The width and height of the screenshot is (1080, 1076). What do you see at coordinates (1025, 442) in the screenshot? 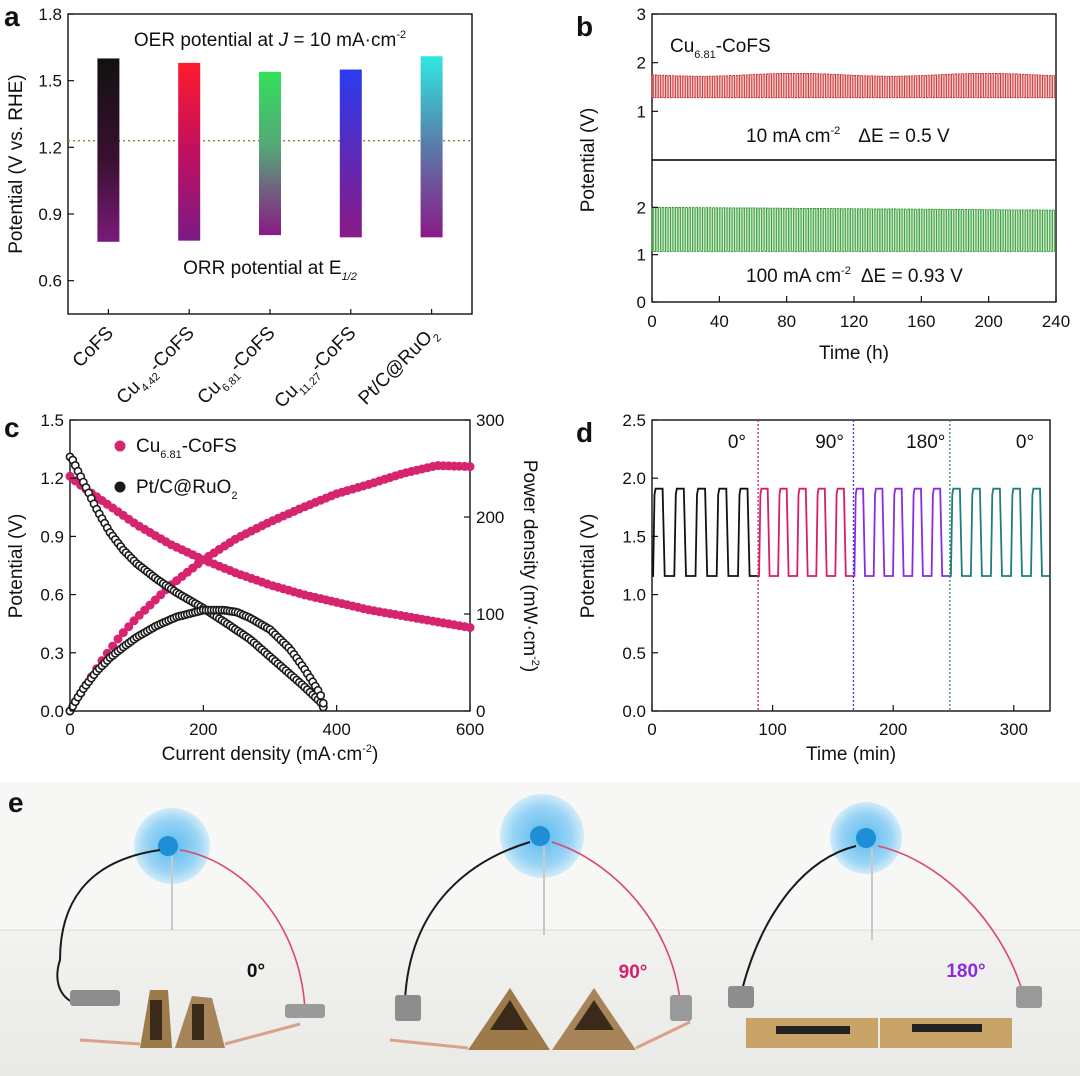
I see `d-angle-label-3: 0°` at bounding box center [1025, 442].